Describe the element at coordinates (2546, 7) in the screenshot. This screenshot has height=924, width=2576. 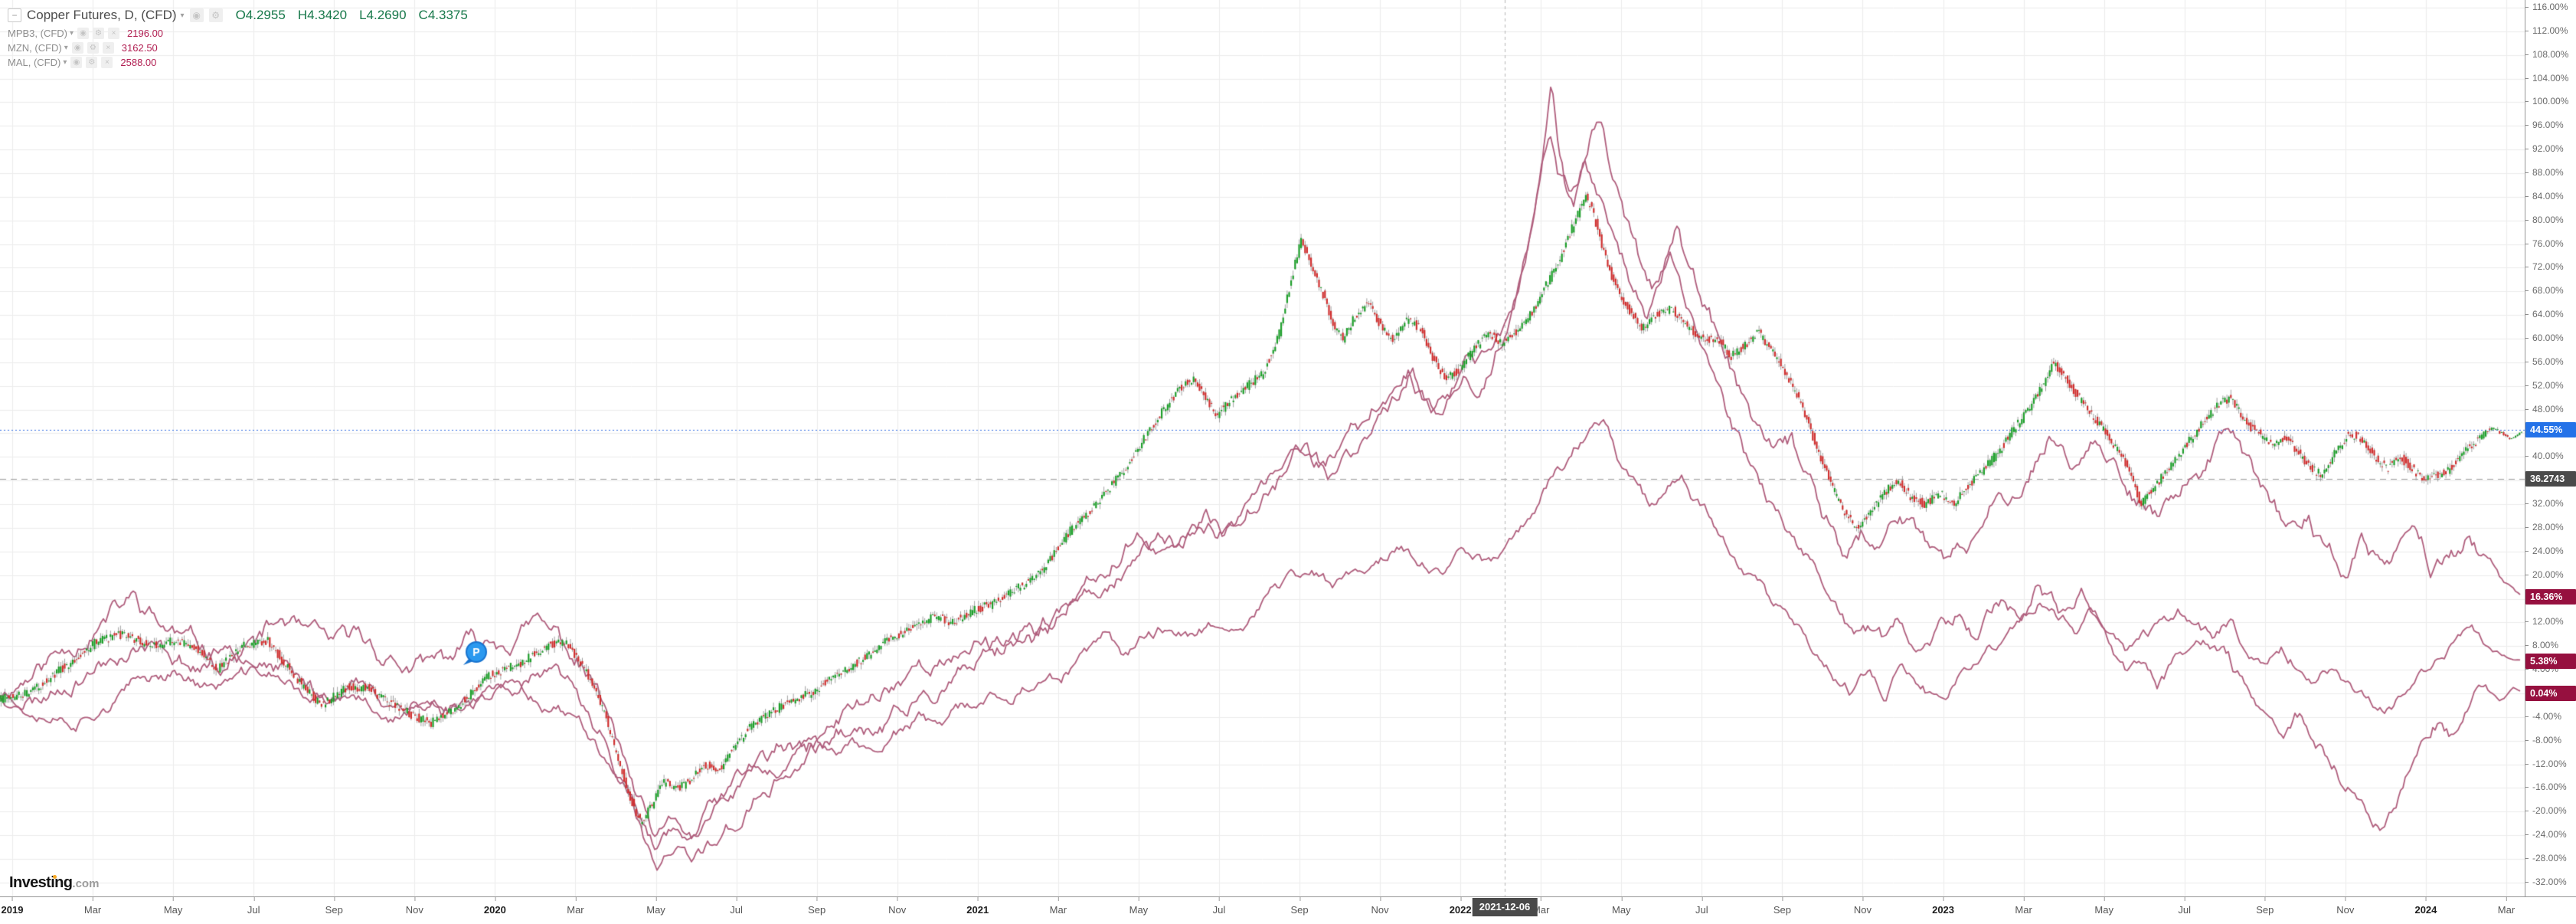
I see `price-axis-label: 116.00%` at that location.